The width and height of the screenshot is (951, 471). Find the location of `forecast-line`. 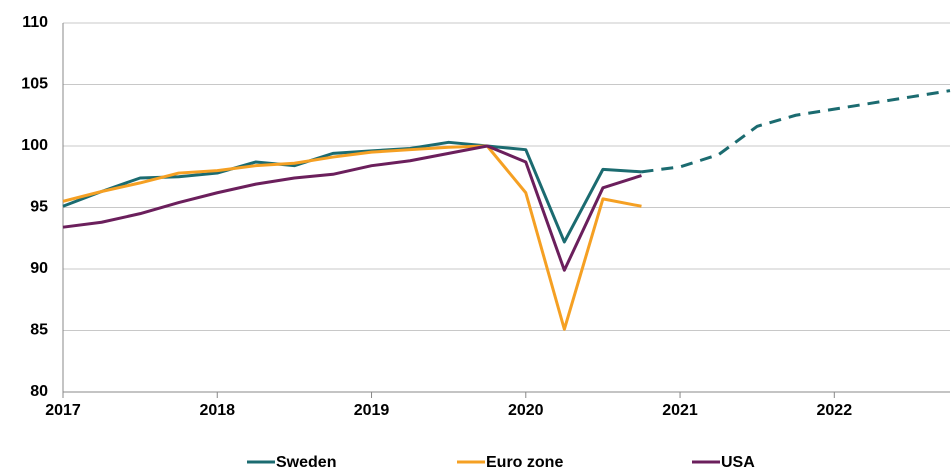

forecast-line is located at coordinates (796, 131).